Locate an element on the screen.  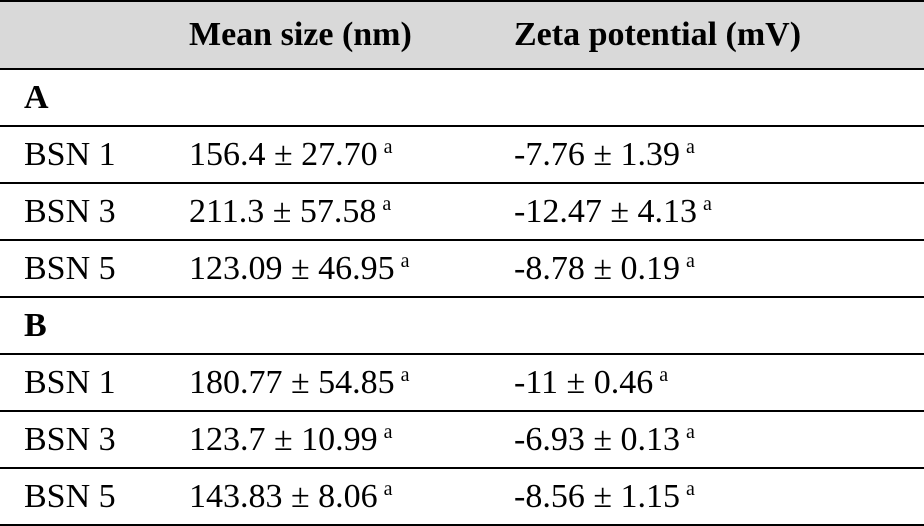
zeta-cell: -8.78 ± 0.19 a is located at coordinates (707, 269).